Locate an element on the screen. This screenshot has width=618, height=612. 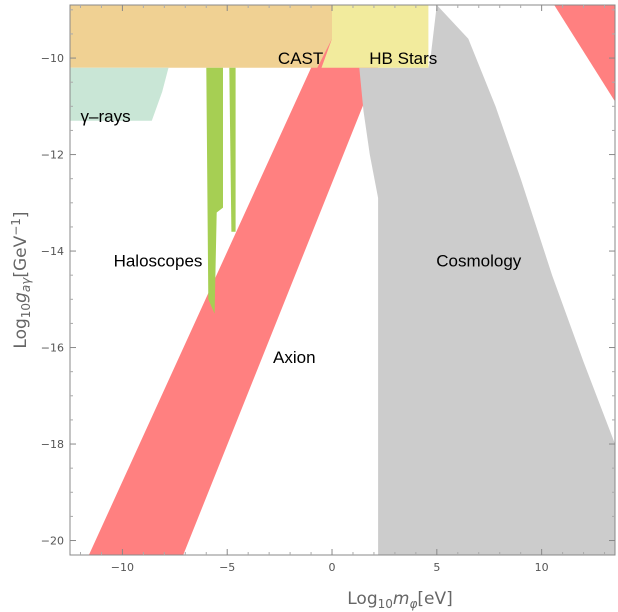
y-tick-label: −16 is located at coordinates (52, 348).